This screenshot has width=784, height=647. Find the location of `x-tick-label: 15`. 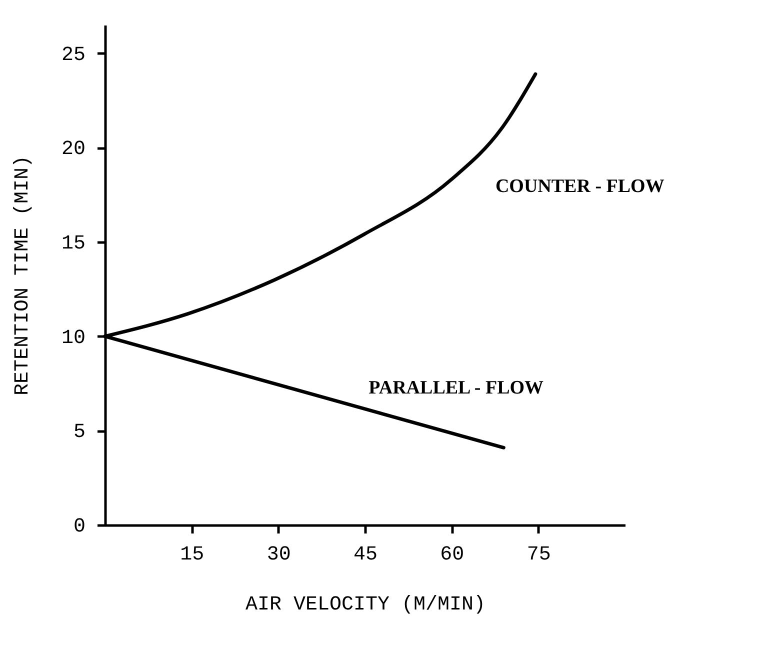

x-tick-label: 15 is located at coordinates (192, 555).